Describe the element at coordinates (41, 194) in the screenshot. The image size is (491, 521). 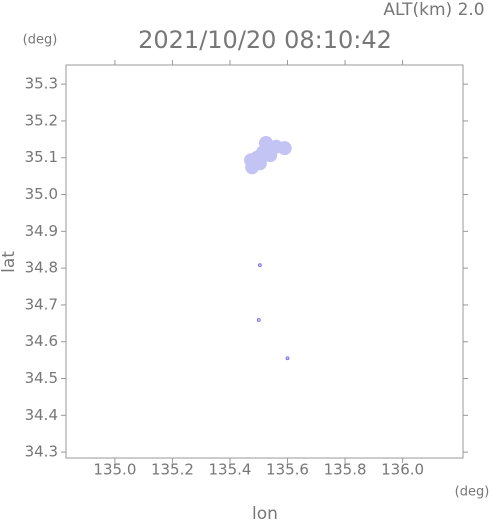
I see `y-tick-label: 35.0` at that location.